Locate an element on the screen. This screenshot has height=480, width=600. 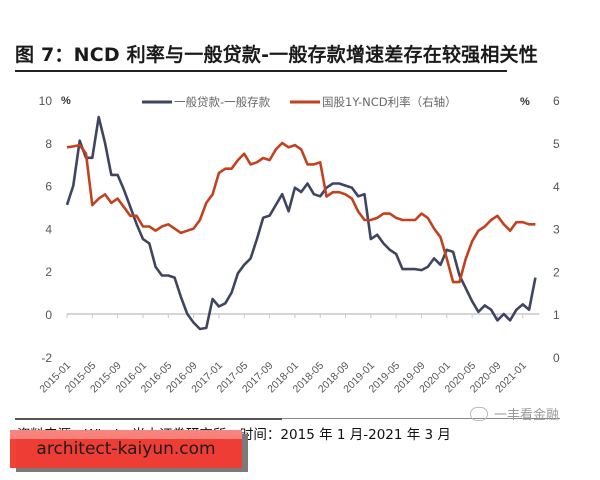
right-y-tick-label: 5 is located at coordinates (556, 144).